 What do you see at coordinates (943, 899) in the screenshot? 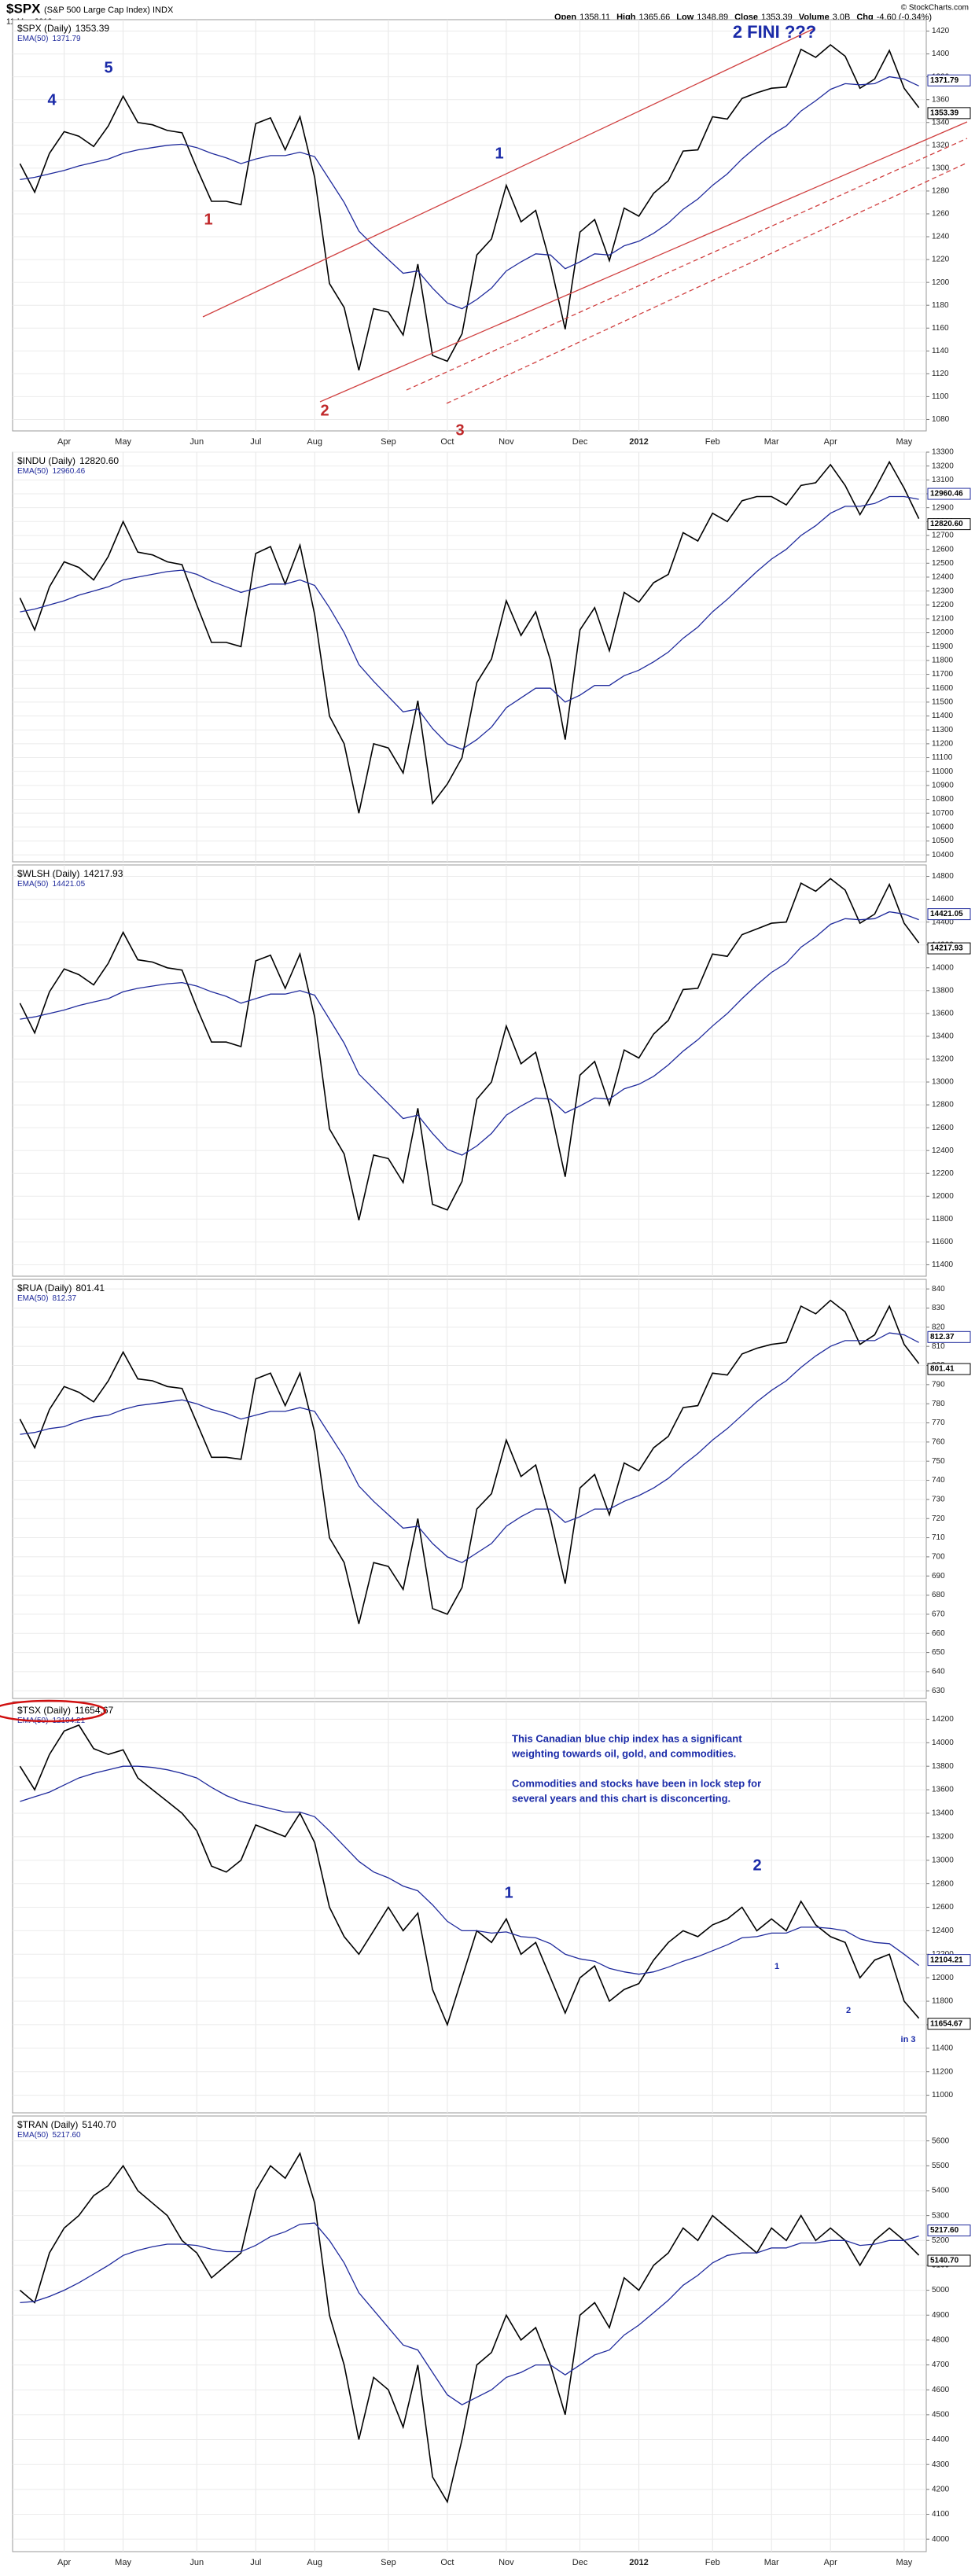
I see `y-tick-label: 14600` at bounding box center [943, 899].